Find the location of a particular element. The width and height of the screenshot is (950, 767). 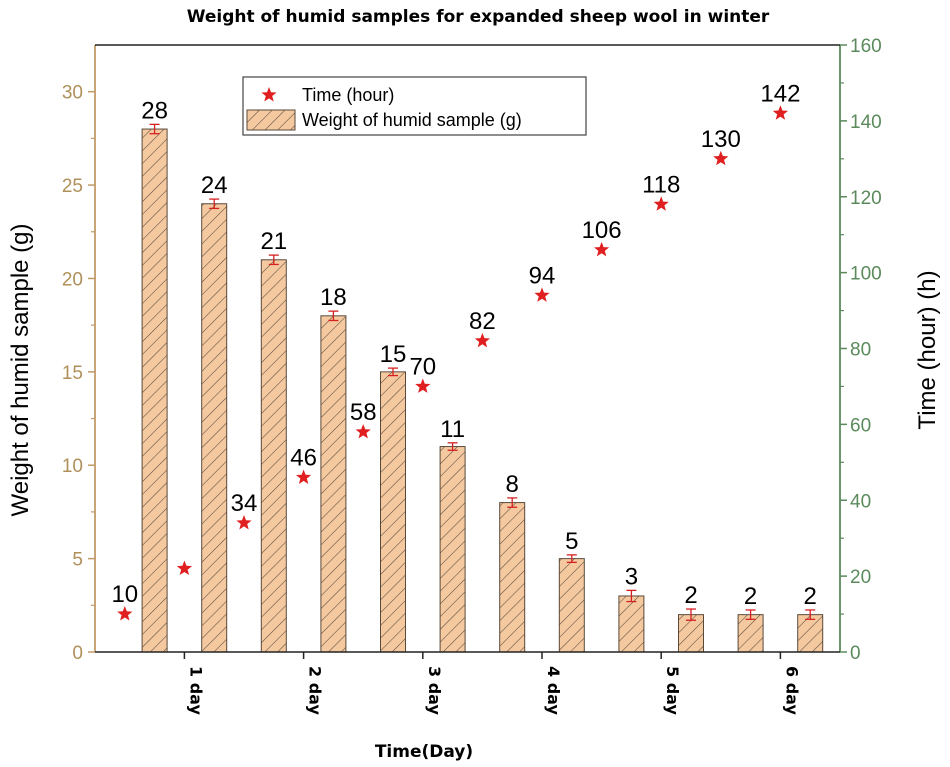

y-left-tick-label-4: 20 is located at coordinates (72, 279).